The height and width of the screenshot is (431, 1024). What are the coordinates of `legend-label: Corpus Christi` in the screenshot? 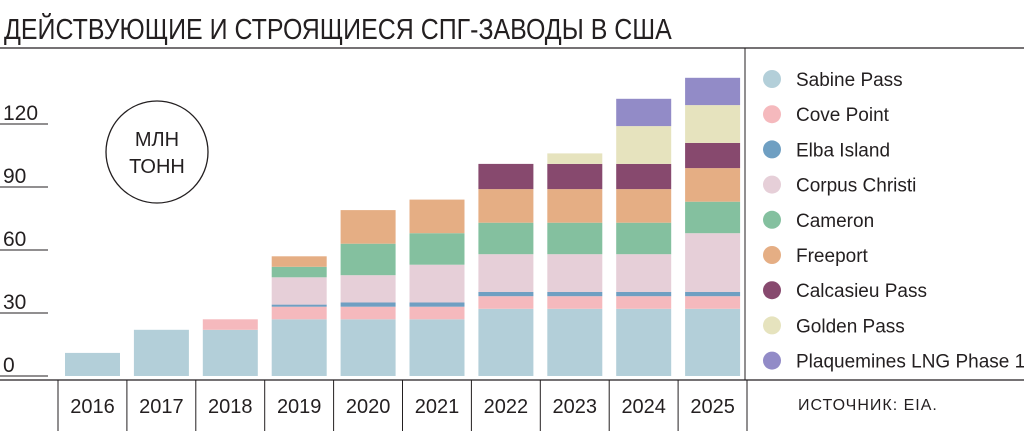 It's located at (856, 186).